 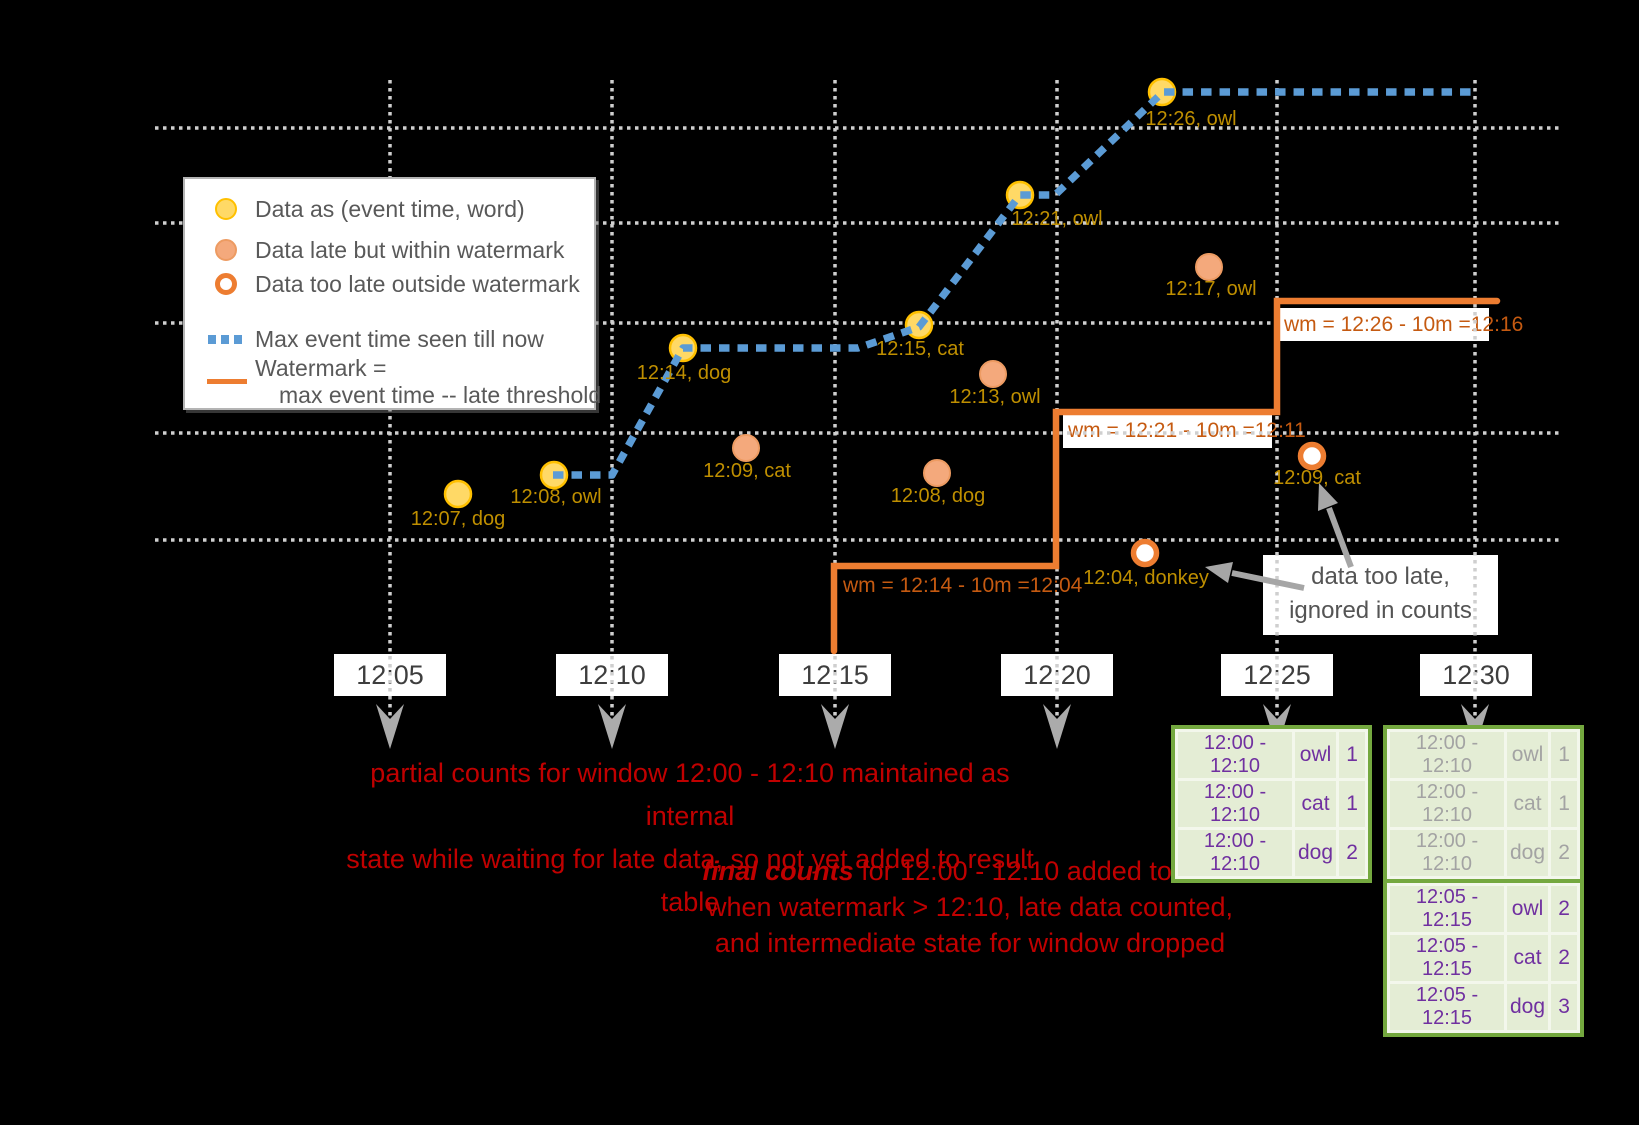 What do you see at coordinates (1184, 431) in the screenshot?
I see `watermark-label-12-11: wm = 12:21 - 10m =12:11` at bounding box center [1184, 431].